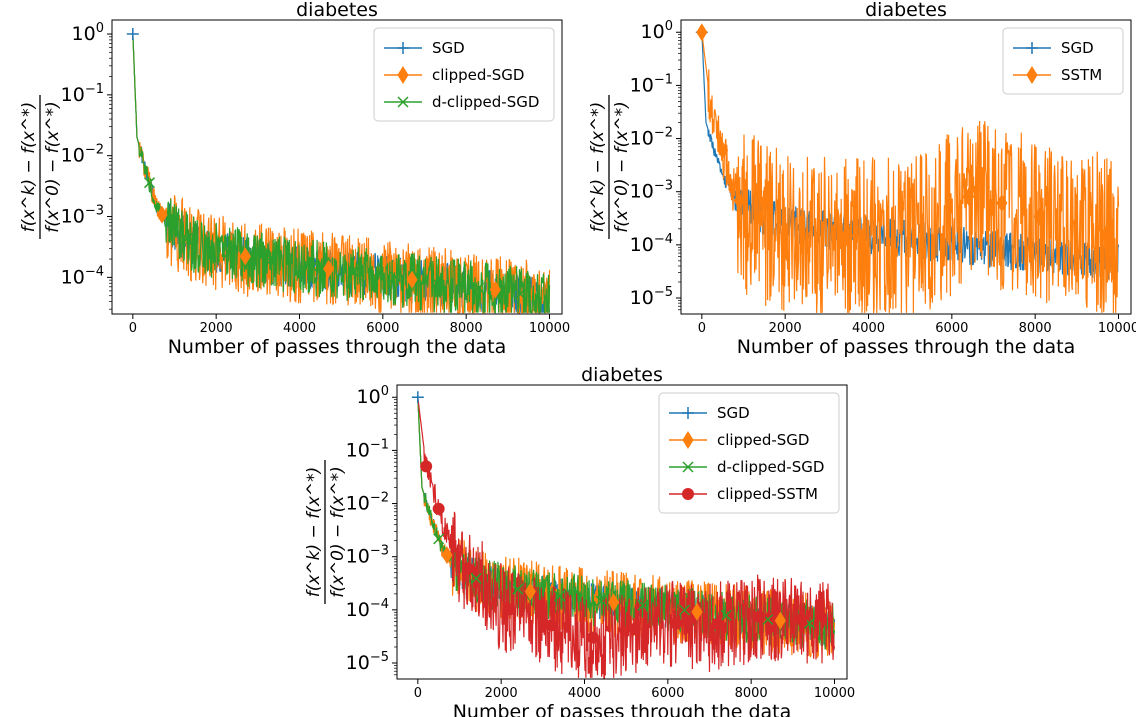  What do you see at coordinates (626, 538) in the screenshot?
I see `series-line-clipped-SSTM` at bounding box center [626, 538].